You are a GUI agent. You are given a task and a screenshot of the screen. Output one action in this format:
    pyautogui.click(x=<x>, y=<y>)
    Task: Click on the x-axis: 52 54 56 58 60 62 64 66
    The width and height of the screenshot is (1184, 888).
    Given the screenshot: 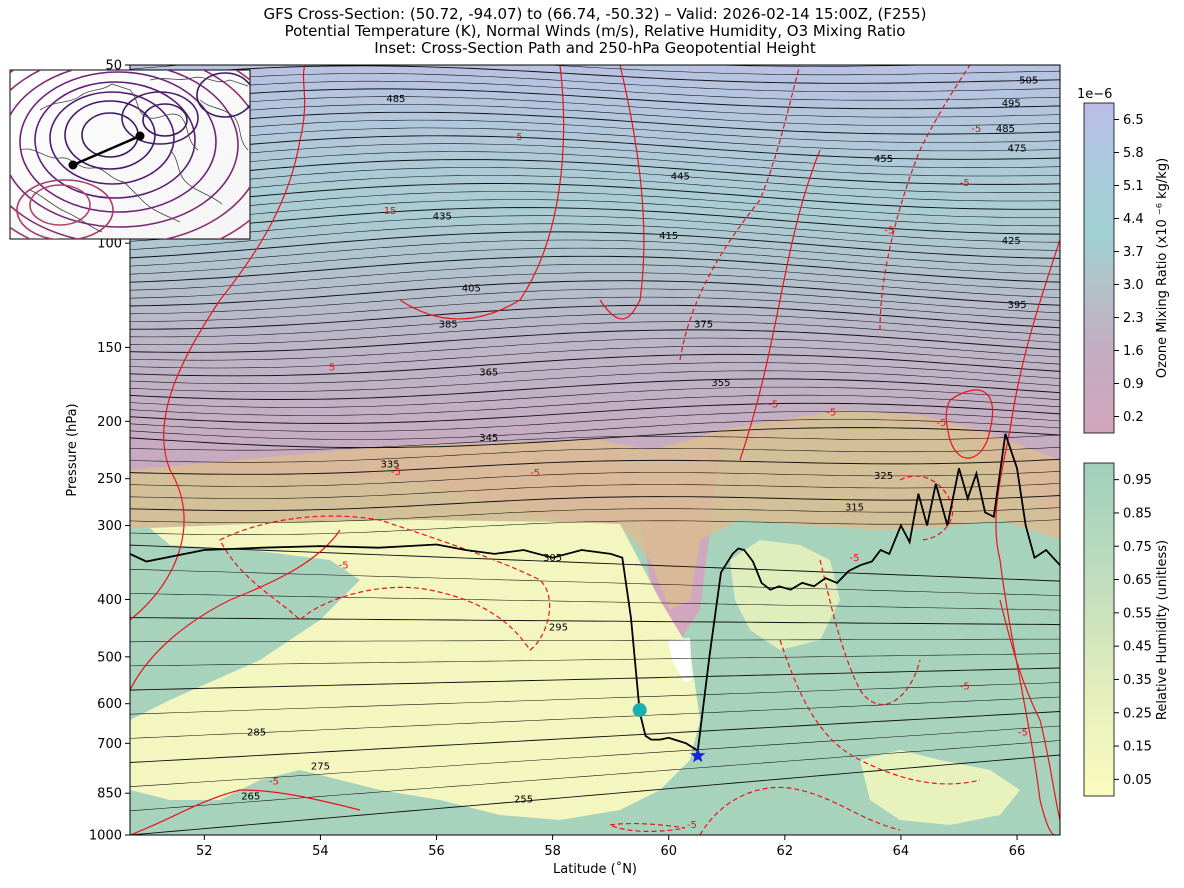 What is the action you would take?
    pyautogui.click(x=610, y=847)
    